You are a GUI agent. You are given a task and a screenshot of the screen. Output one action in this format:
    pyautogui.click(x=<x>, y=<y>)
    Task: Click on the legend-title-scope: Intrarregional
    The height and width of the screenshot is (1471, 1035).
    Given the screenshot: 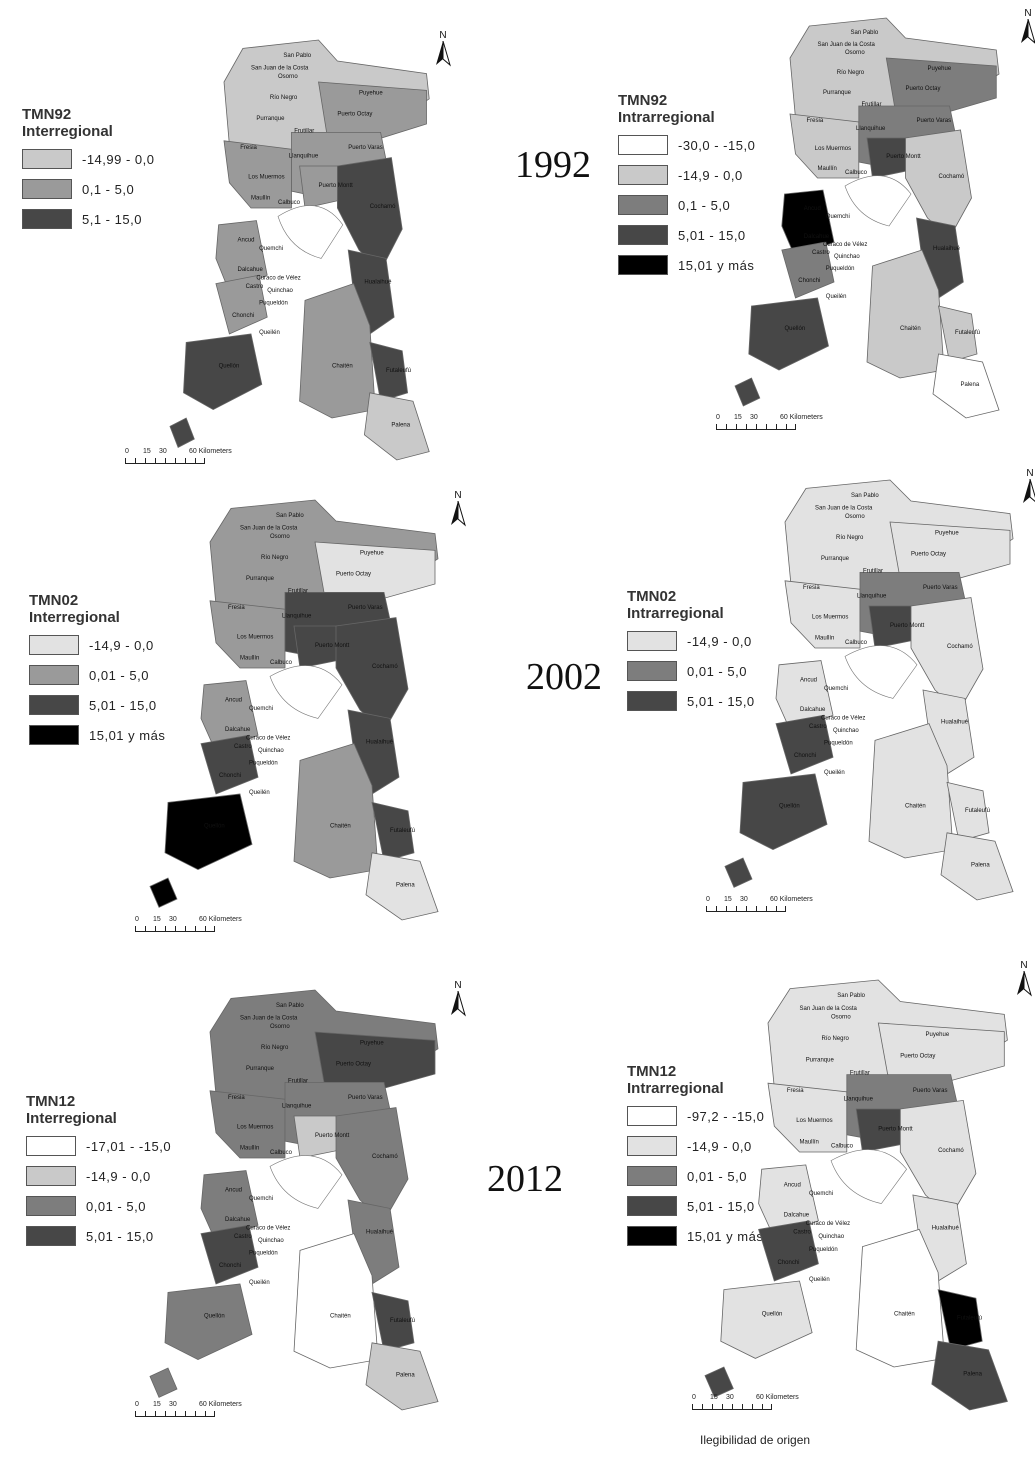 What is the action you would take?
    pyautogui.click(x=666, y=117)
    